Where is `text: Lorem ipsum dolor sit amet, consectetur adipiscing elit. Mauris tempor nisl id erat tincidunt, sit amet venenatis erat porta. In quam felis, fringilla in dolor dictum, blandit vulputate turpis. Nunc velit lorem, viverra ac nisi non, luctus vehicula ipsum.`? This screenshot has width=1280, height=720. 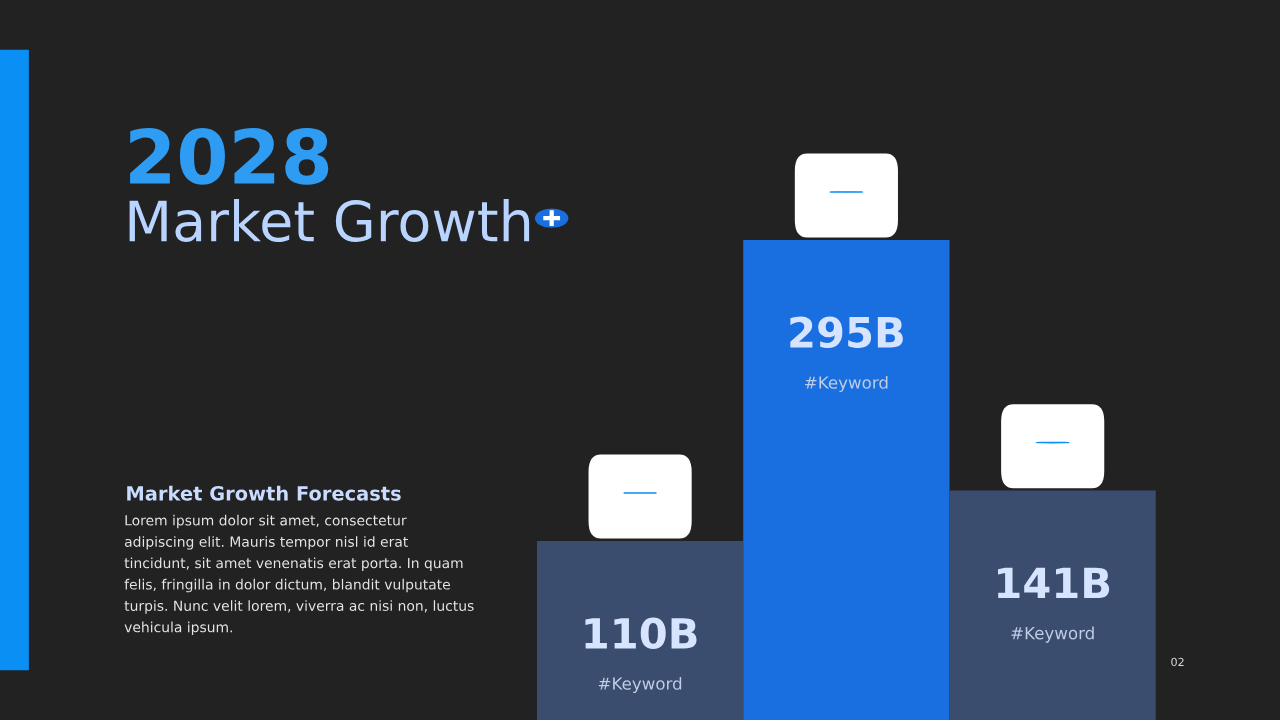
text: Lorem ipsum dolor sit amet, consectetur adipiscing elit. Mauris tempor nisl id erat tincidunt, sit amet venenatis erat porta. In quam felis, fringilla in dolor dictum, blandit vulputate turpis. Nunc velit lorem, viverra ac nisi non, luctus vehicula ipsum. is located at coordinates (299, 575).